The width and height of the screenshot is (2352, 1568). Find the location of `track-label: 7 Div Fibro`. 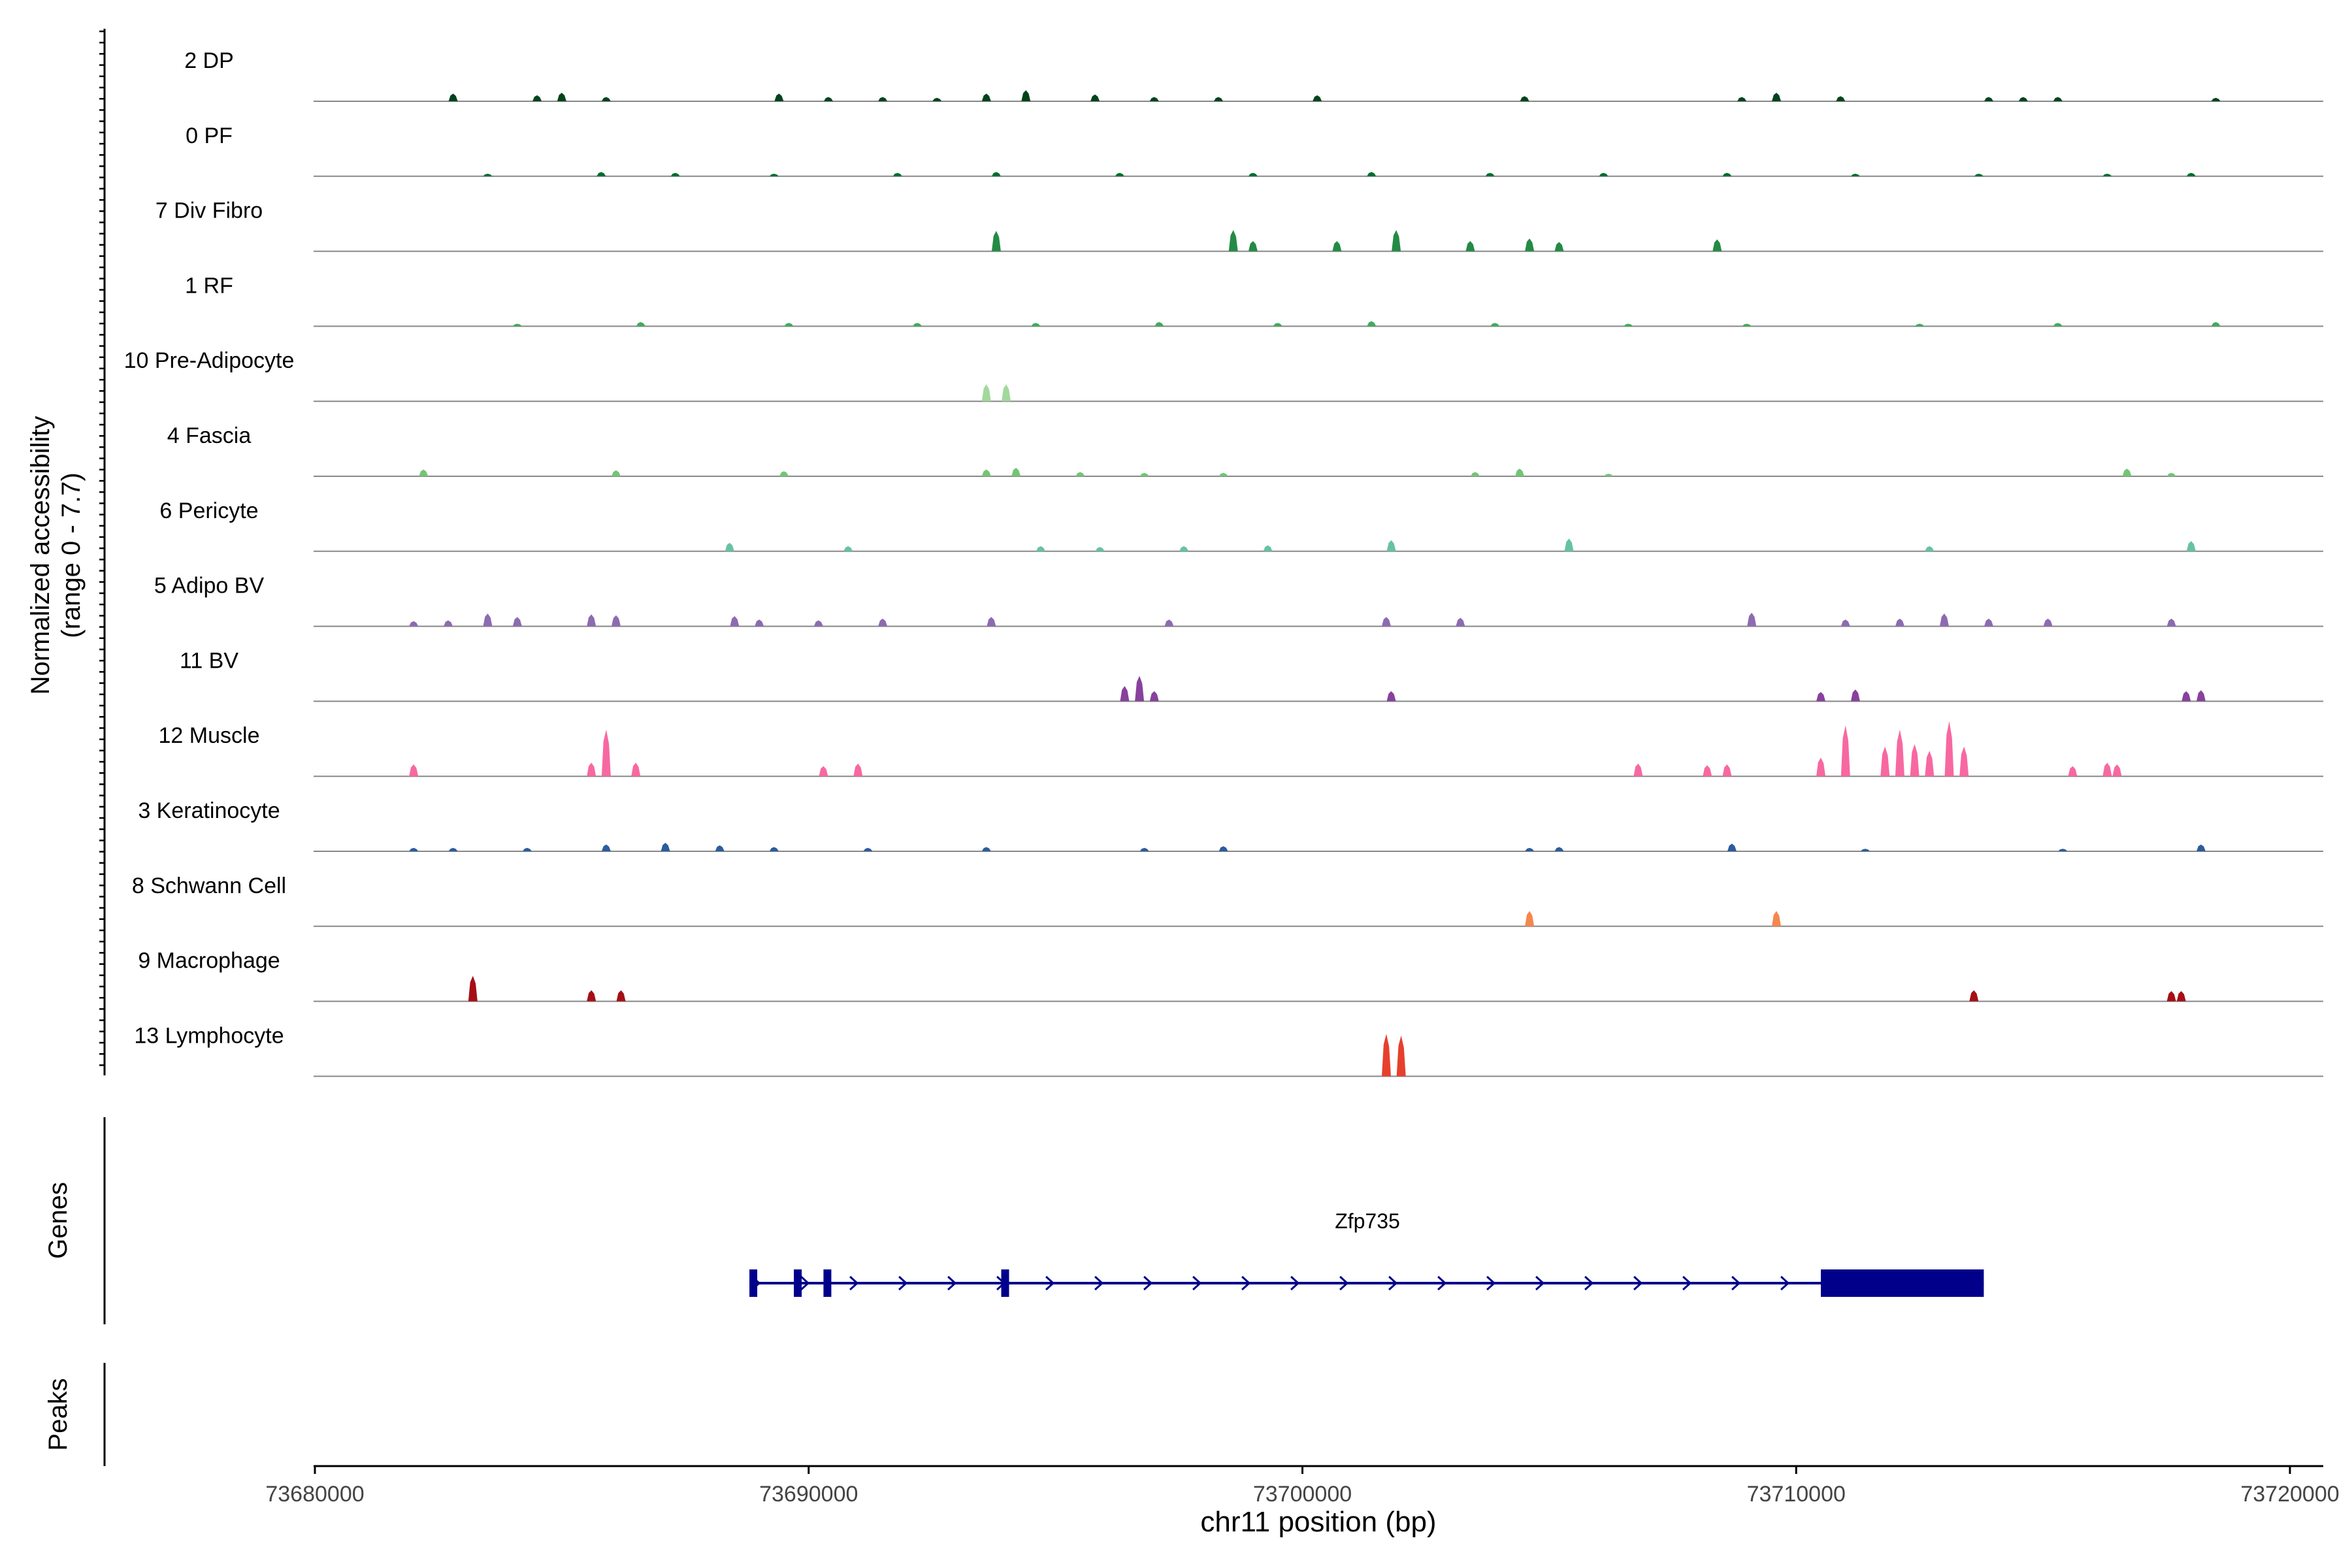

track-label: 7 Div Fibro is located at coordinates (209, 211).